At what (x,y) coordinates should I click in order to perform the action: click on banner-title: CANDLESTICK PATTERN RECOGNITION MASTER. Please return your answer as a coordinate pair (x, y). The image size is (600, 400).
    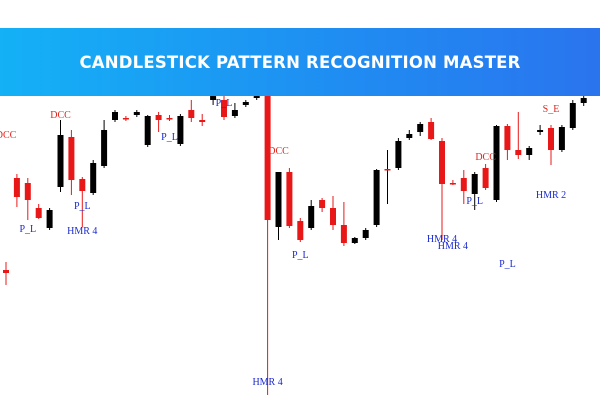
    Looking at the image, I should click on (300, 62).